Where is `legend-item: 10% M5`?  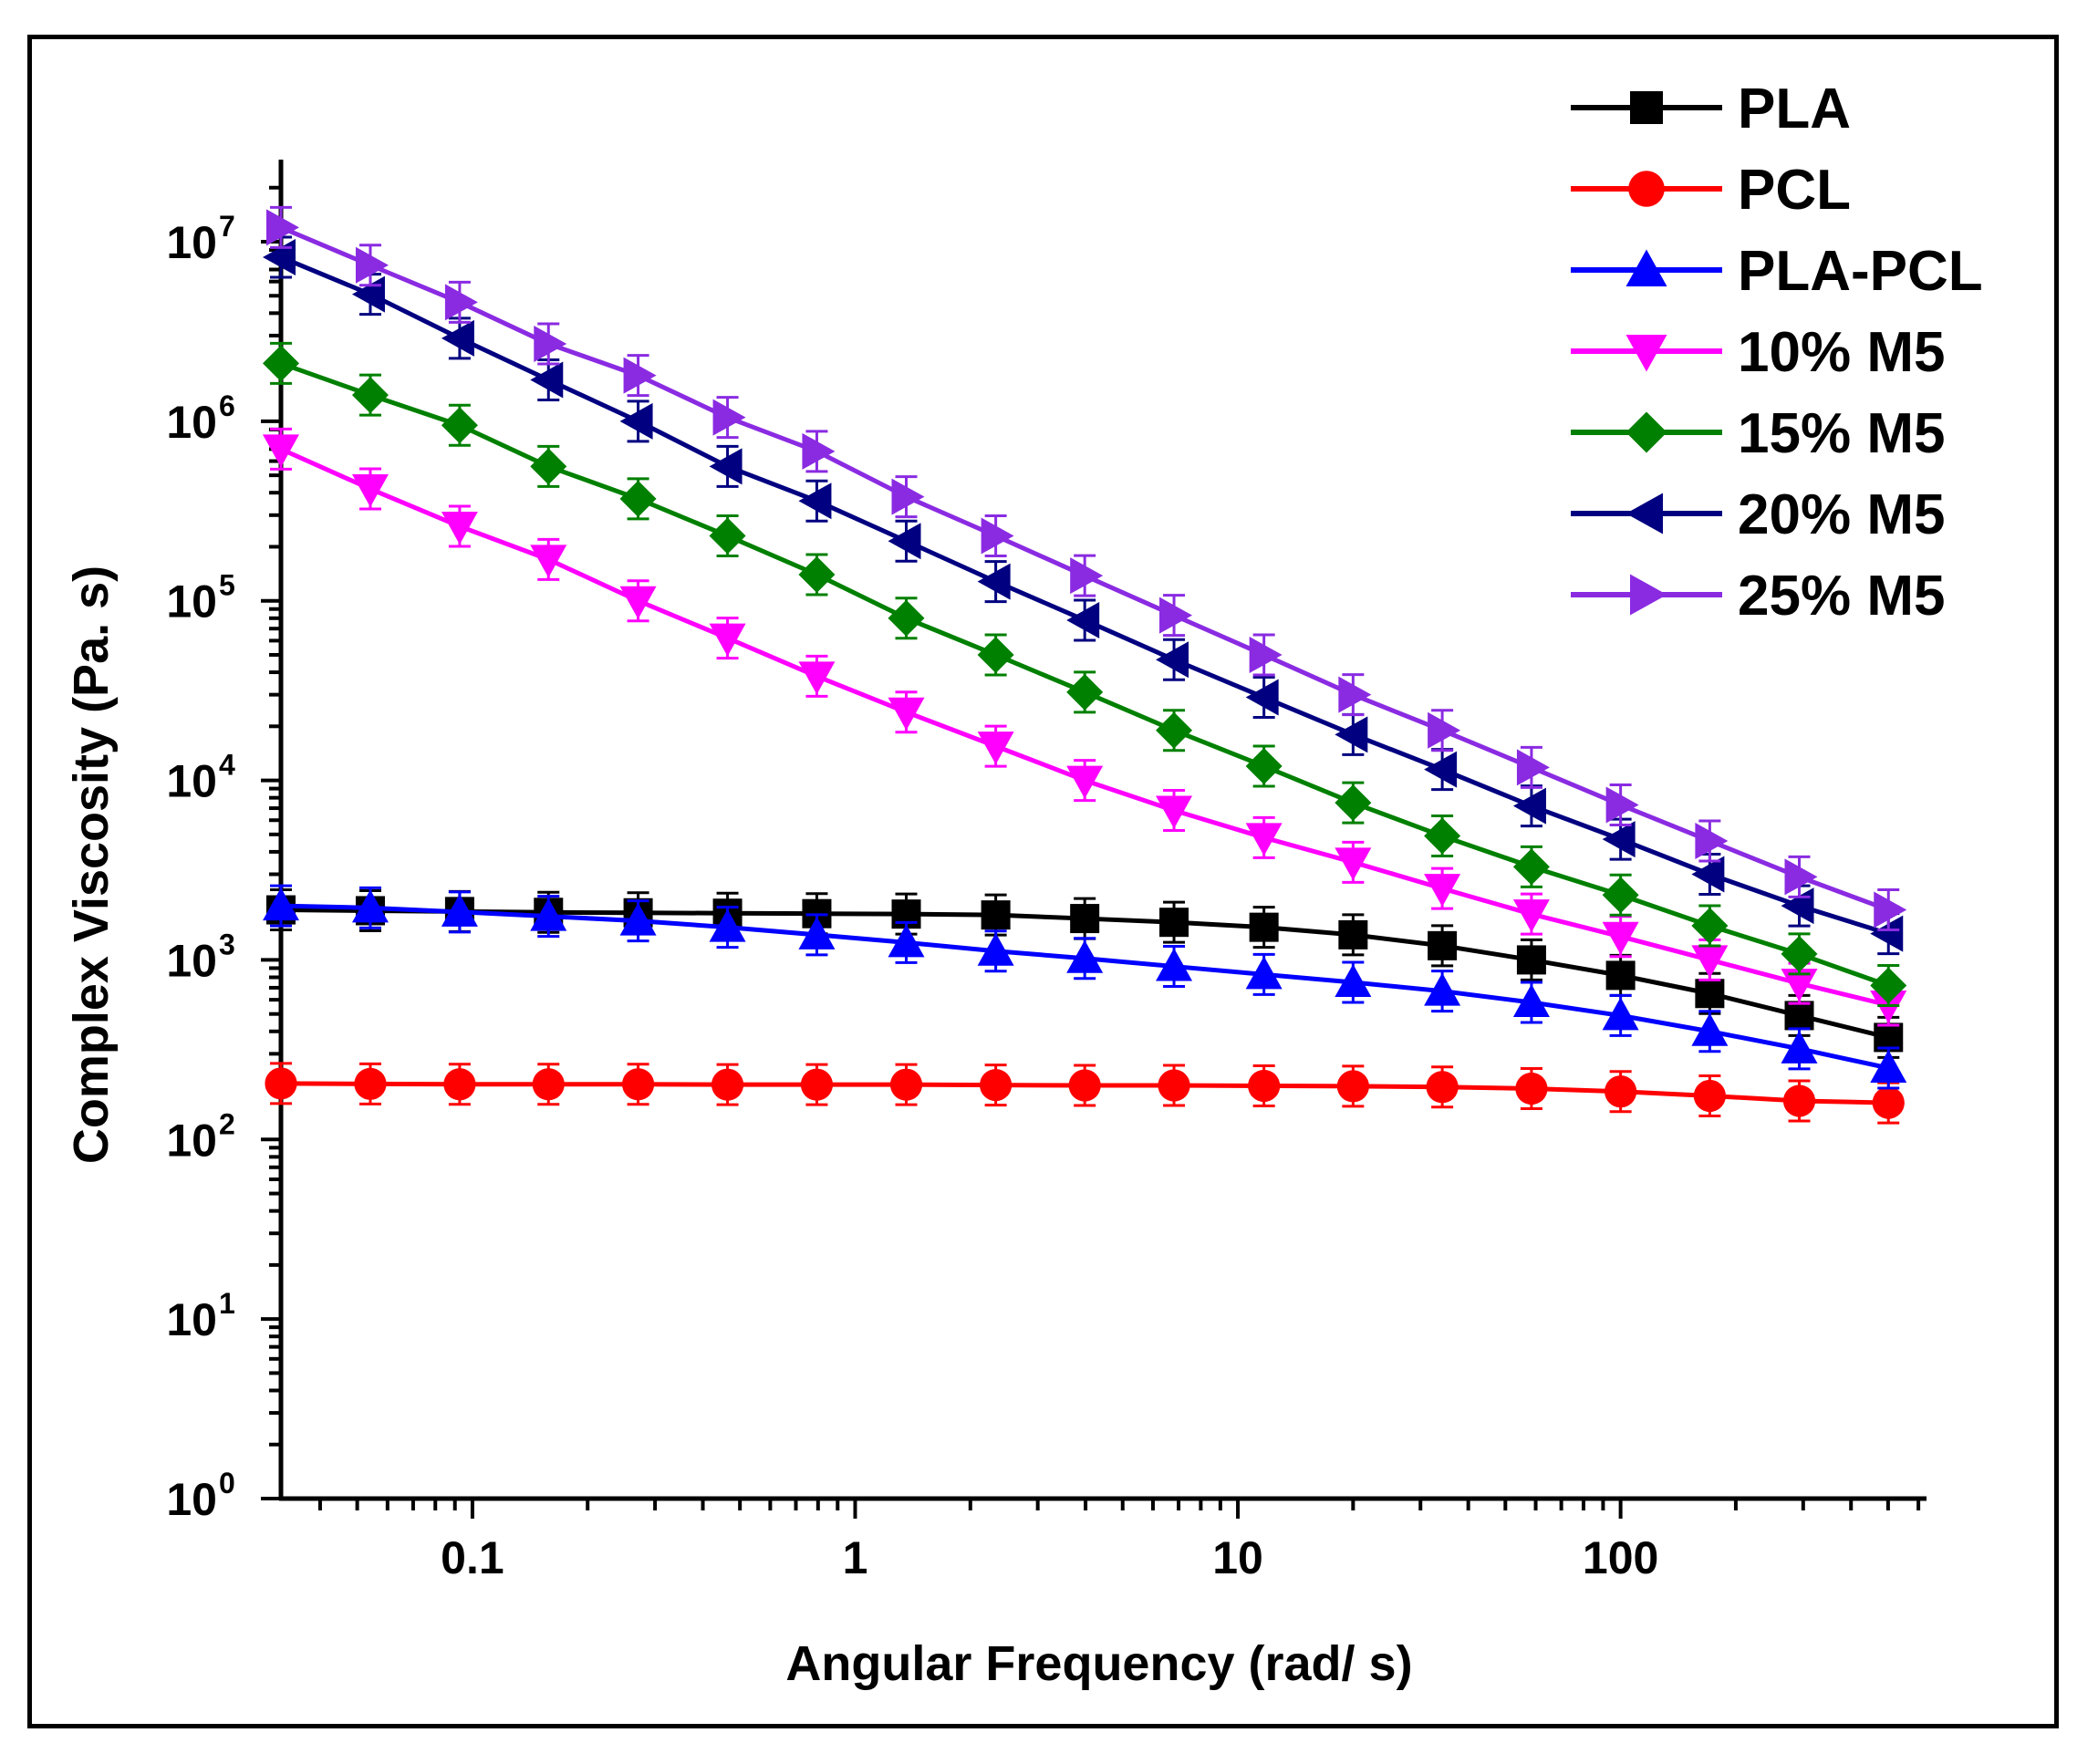
legend-item: 10% M5 is located at coordinates (1758, 352).